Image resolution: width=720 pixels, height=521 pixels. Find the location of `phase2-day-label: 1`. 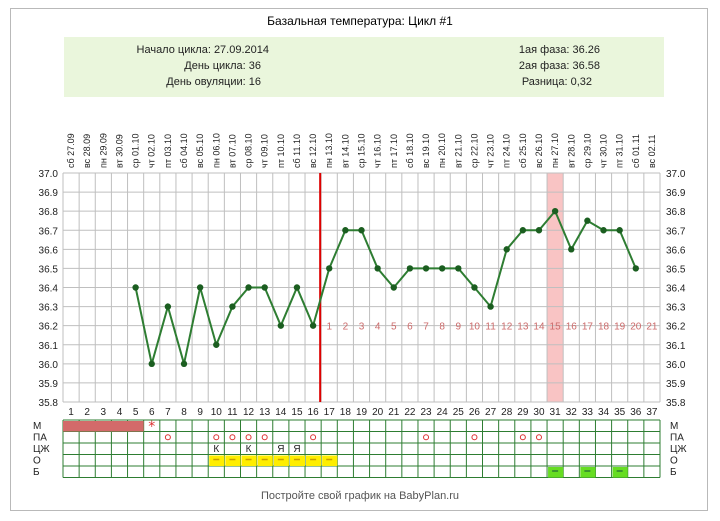

phase2-day-label: 1 is located at coordinates (329, 327).